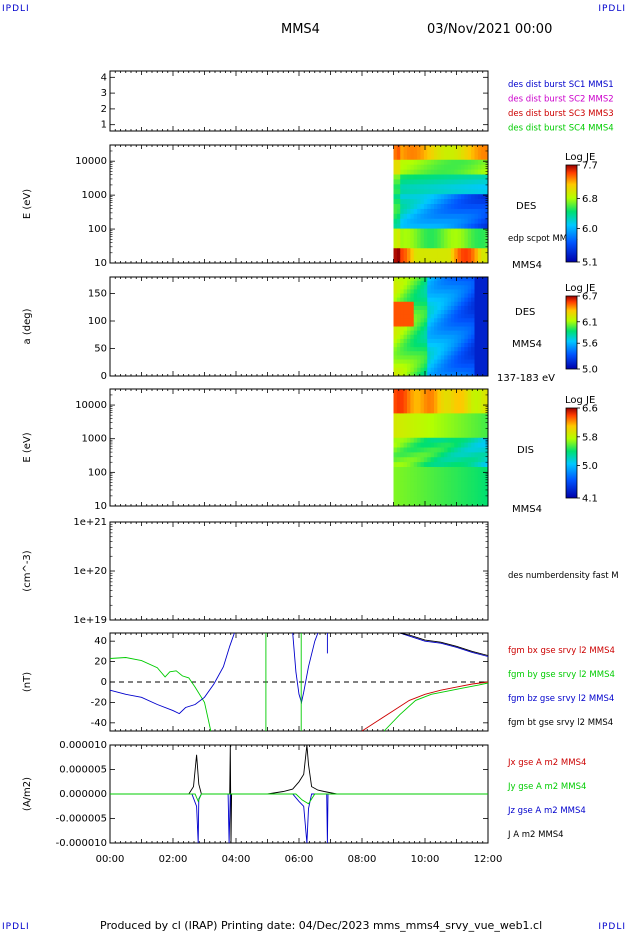 This screenshot has width=630, height=934. I want to click on legend-entry: fgm bz gse srvy l2 MMS4, so click(561, 699).